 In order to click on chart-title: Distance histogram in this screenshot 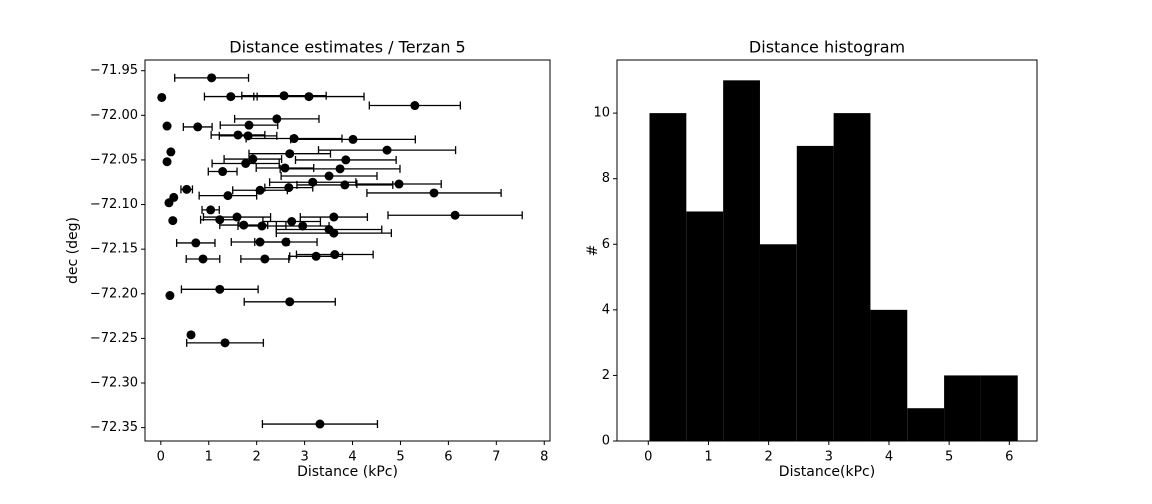, I will do `click(827, 47)`.